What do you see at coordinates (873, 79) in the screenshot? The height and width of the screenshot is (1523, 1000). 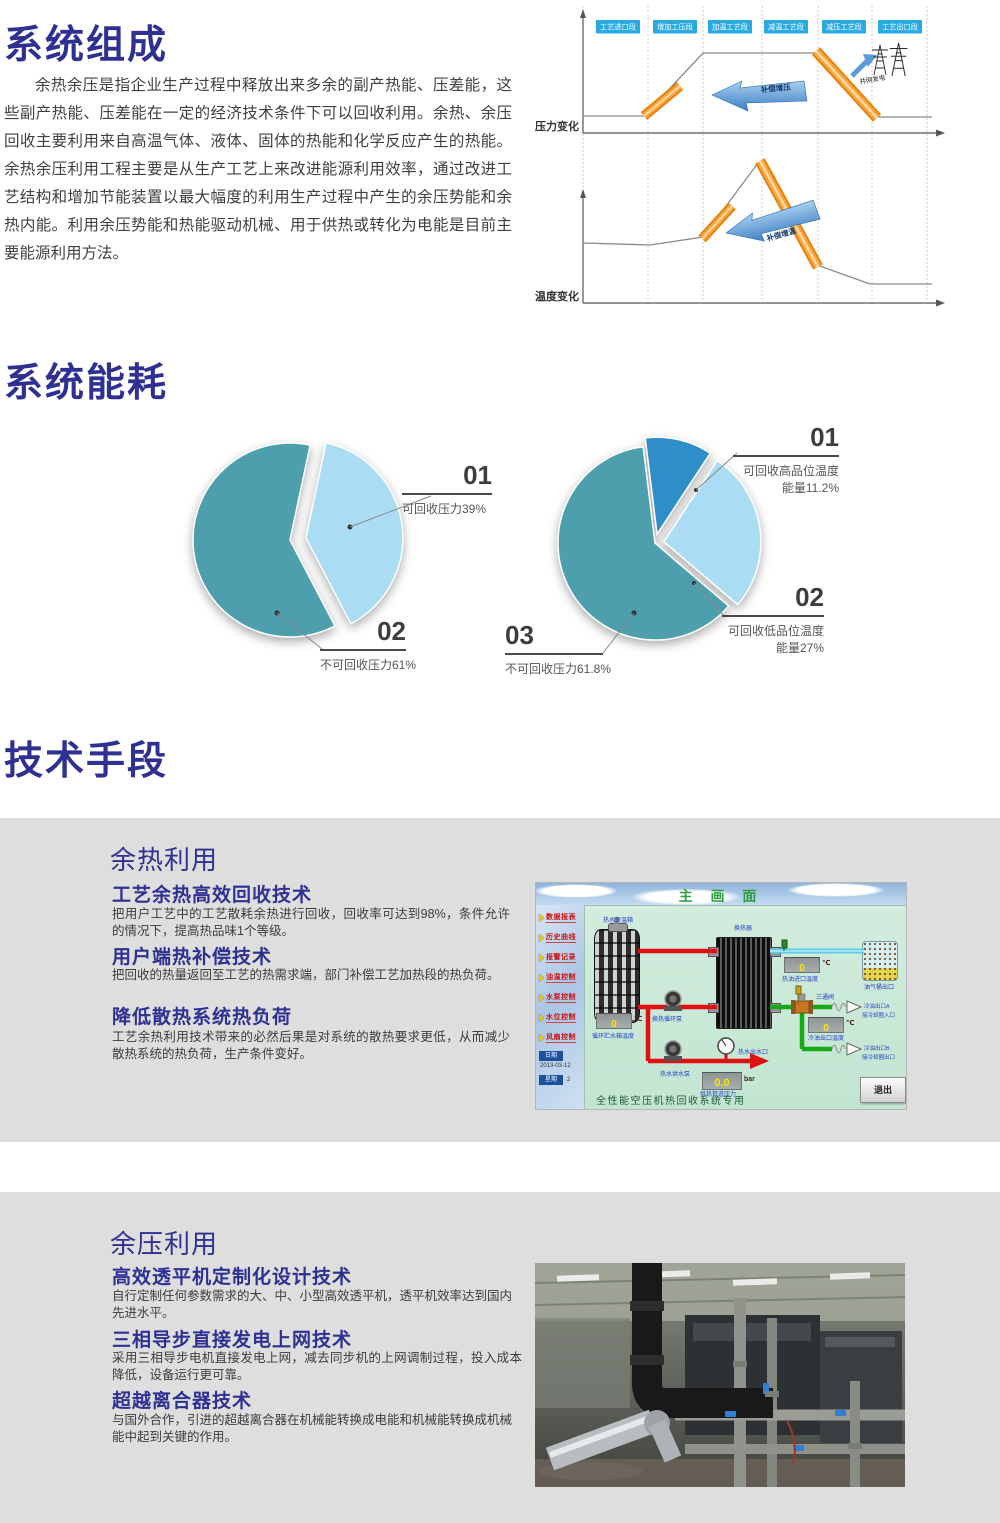 I see `grid-power-label: 并网发电` at bounding box center [873, 79].